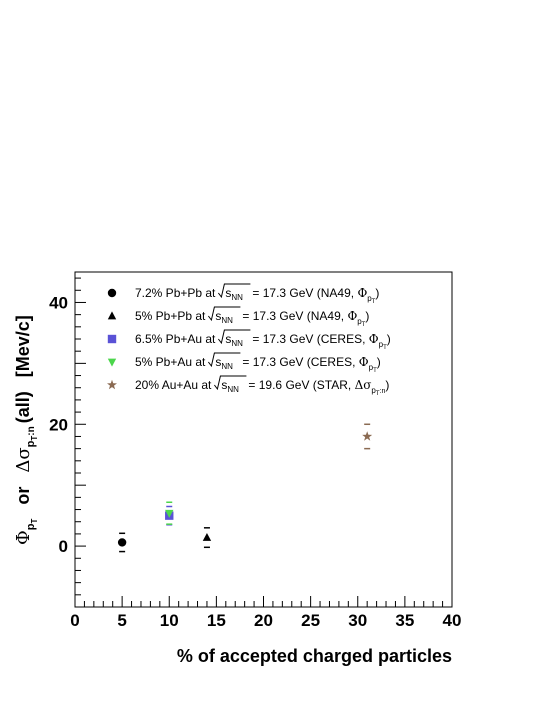  Describe the element at coordinates (173, 385) in the screenshot. I see `legend-prefix: 20% Au+Au at` at that location.